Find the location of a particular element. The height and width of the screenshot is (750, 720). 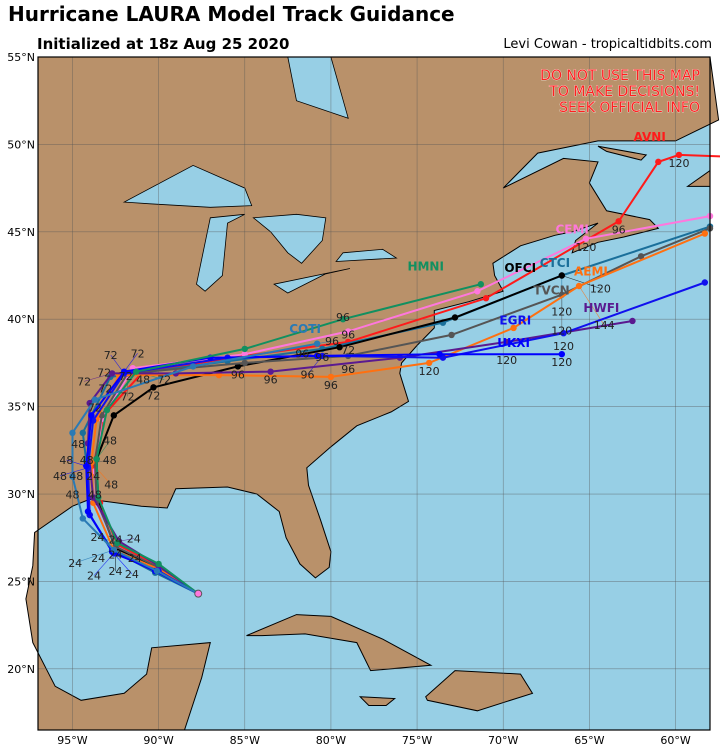

lon-tick-label: 85°W is located at coordinates (245, 740).